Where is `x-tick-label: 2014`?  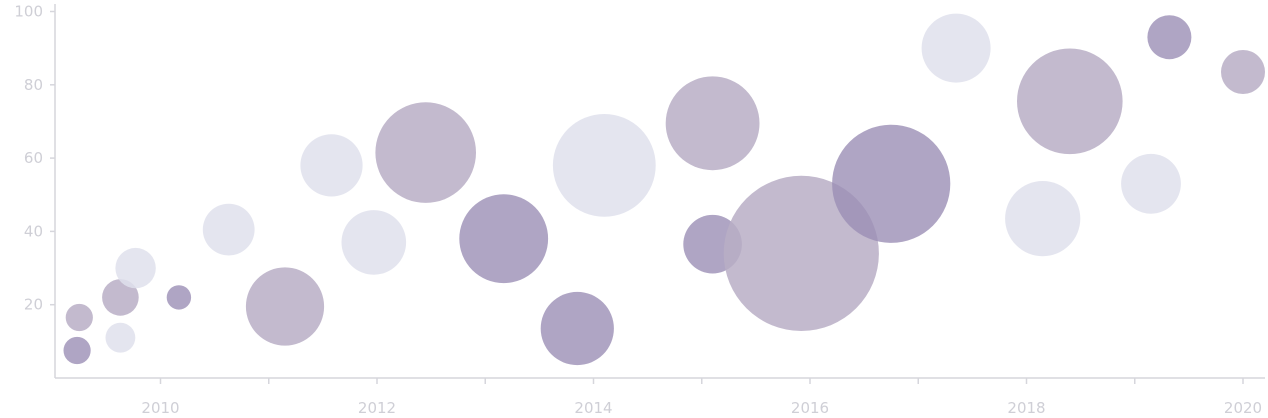
x-tick-label: 2014 is located at coordinates (593, 408).